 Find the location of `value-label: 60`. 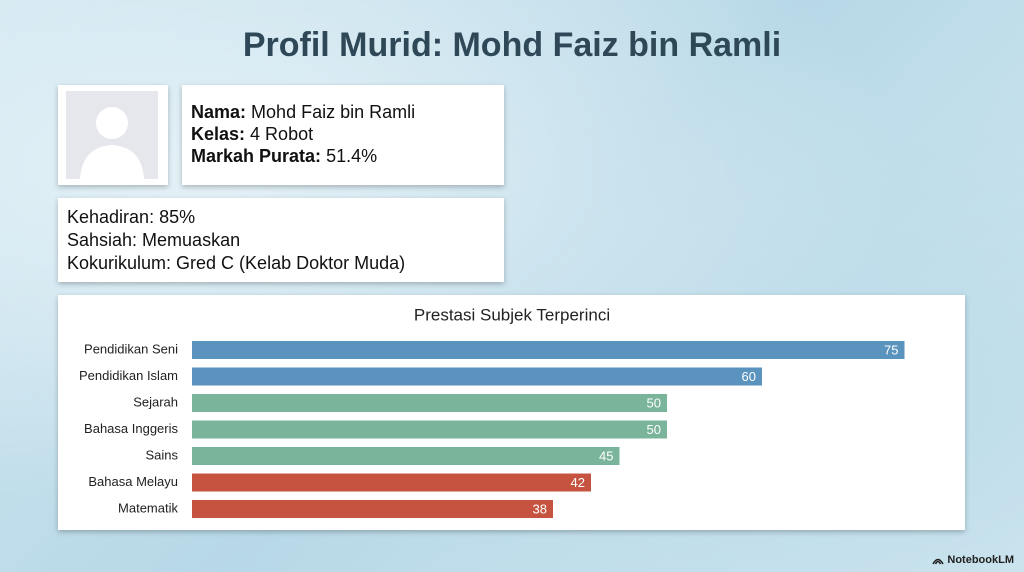

value-label: 60 is located at coordinates (749, 376).